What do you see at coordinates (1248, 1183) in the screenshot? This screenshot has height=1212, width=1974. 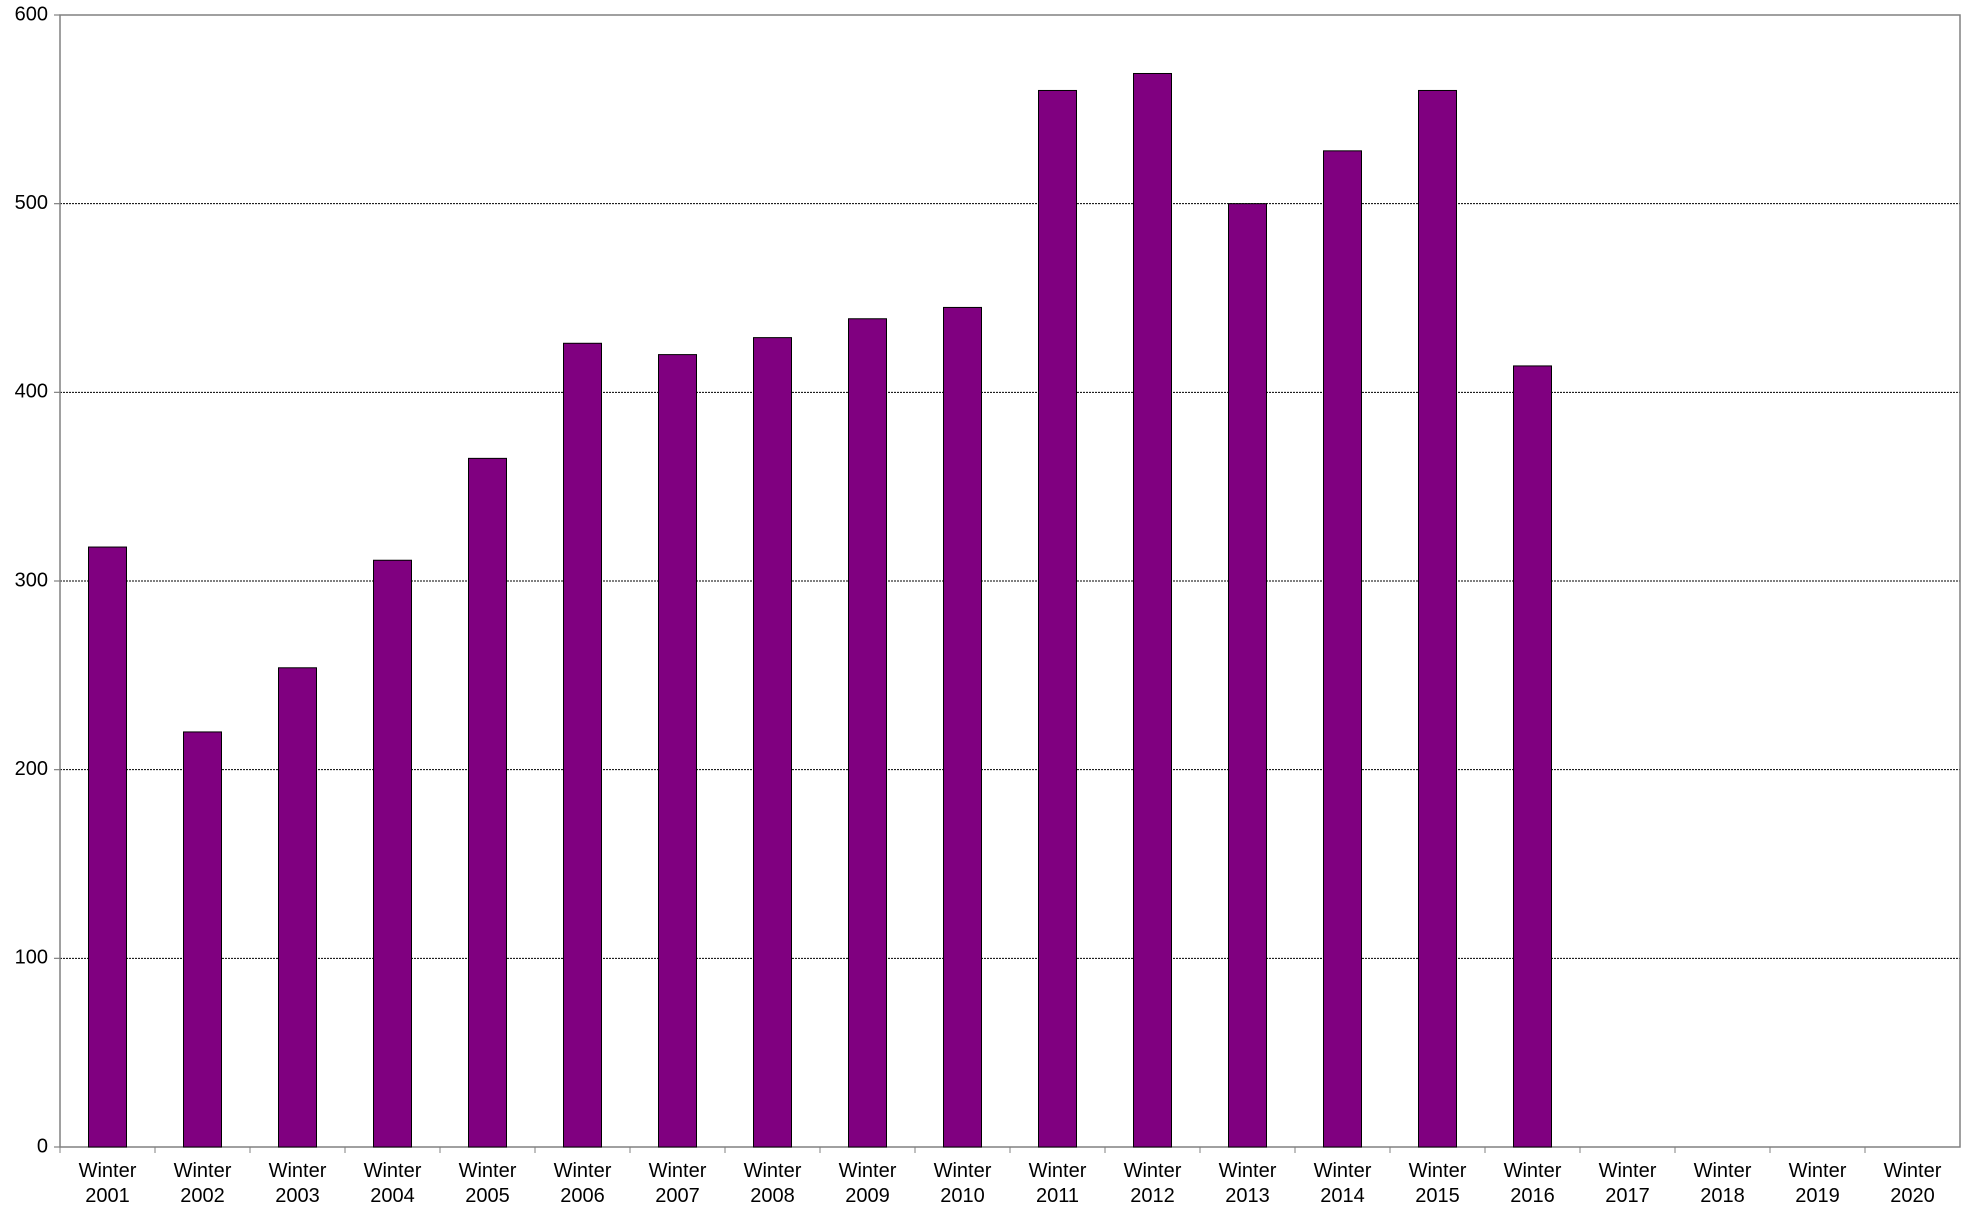 I see `x-tick-label: Winter 2013` at bounding box center [1248, 1183].